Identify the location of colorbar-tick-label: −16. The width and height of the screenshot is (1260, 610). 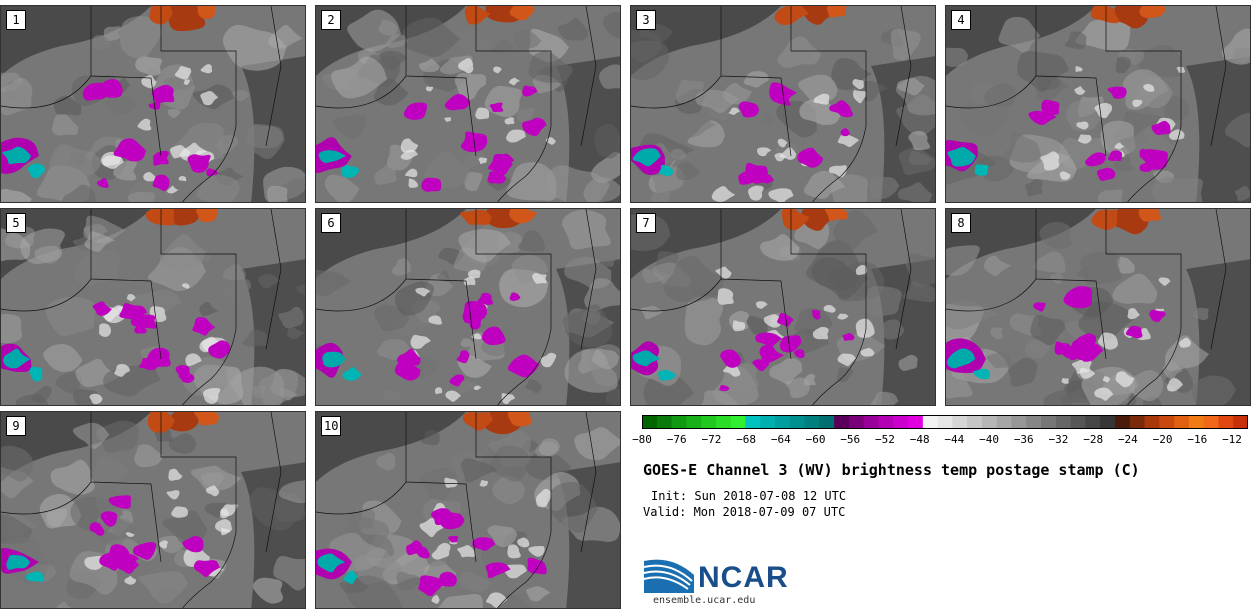
(1197, 439).